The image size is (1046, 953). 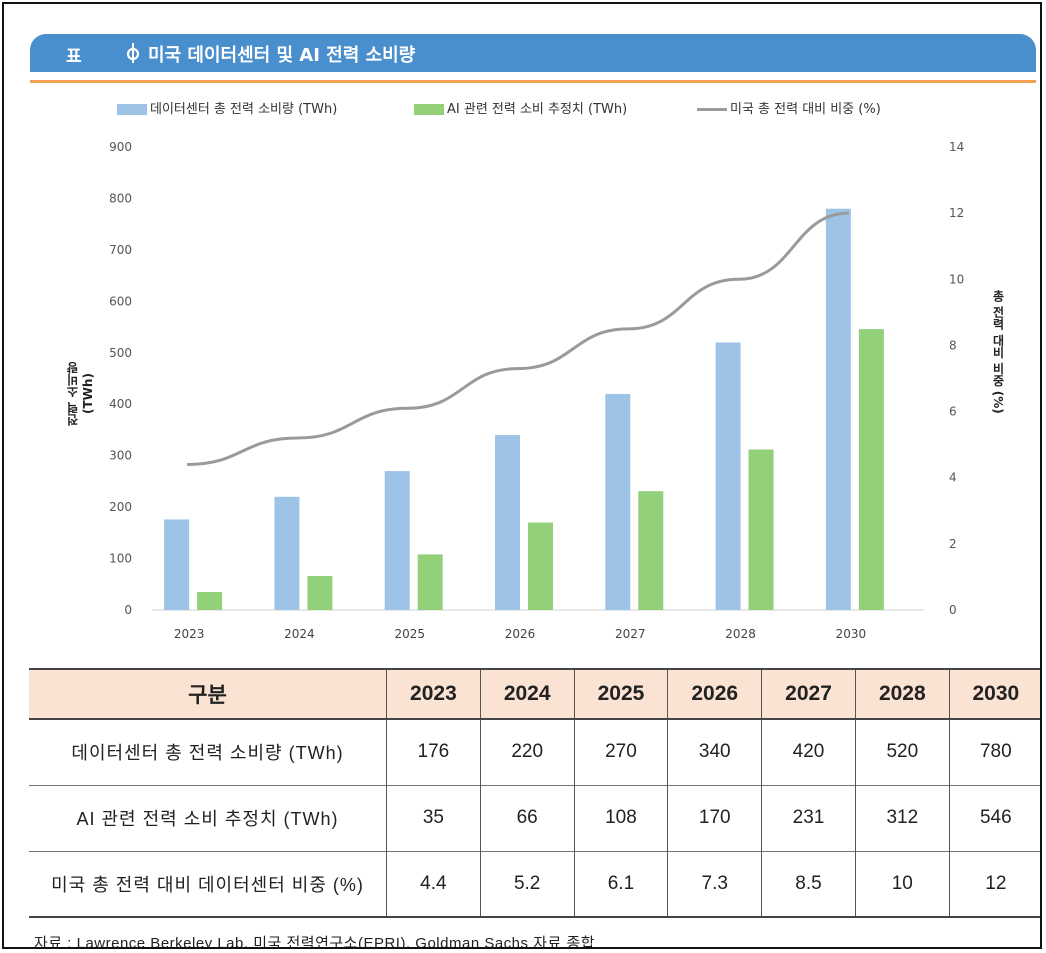 What do you see at coordinates (953, 345) in the screenshot?
I see `y-tick-right: 8` at bounding box center [953, 345].